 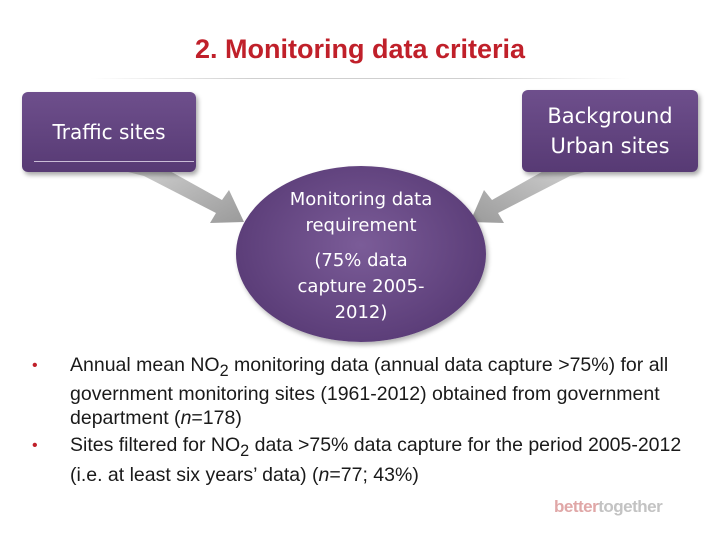 I want to click on background-label: Background, so click(x=610, y=115).